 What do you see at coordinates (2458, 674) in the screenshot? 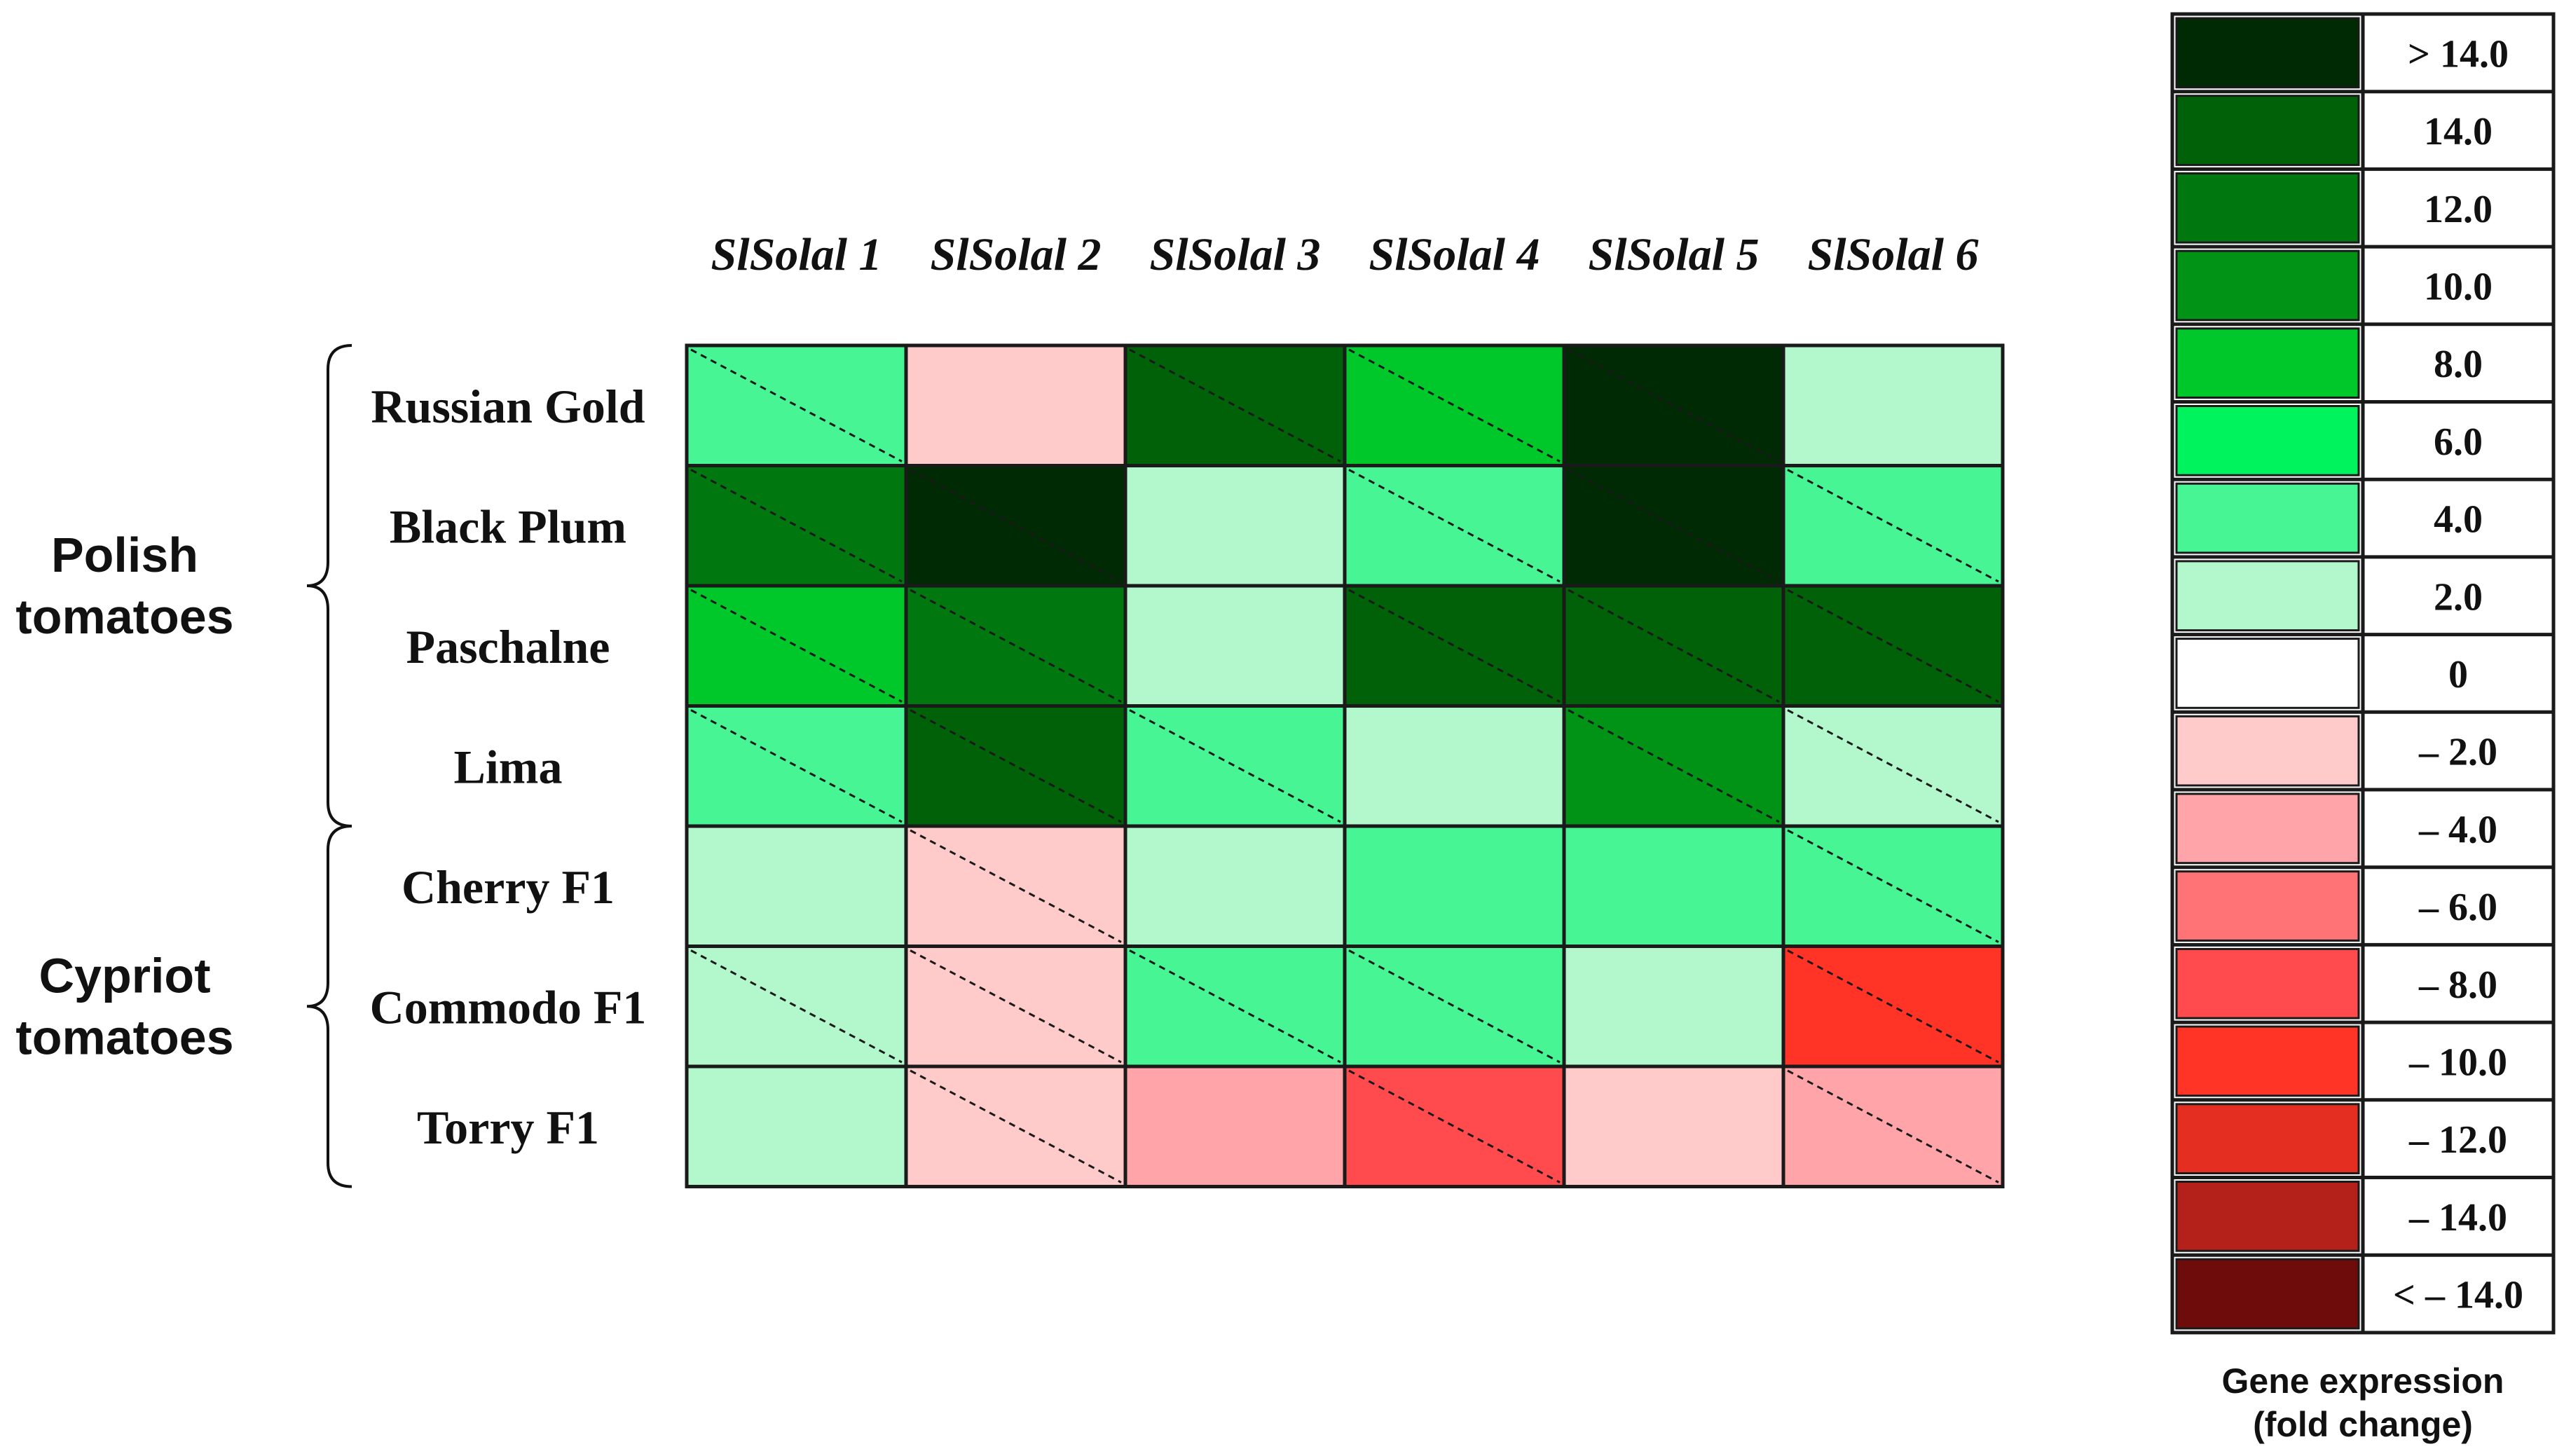
I see `legend-label: 0` at bounding box center [2458, 674].